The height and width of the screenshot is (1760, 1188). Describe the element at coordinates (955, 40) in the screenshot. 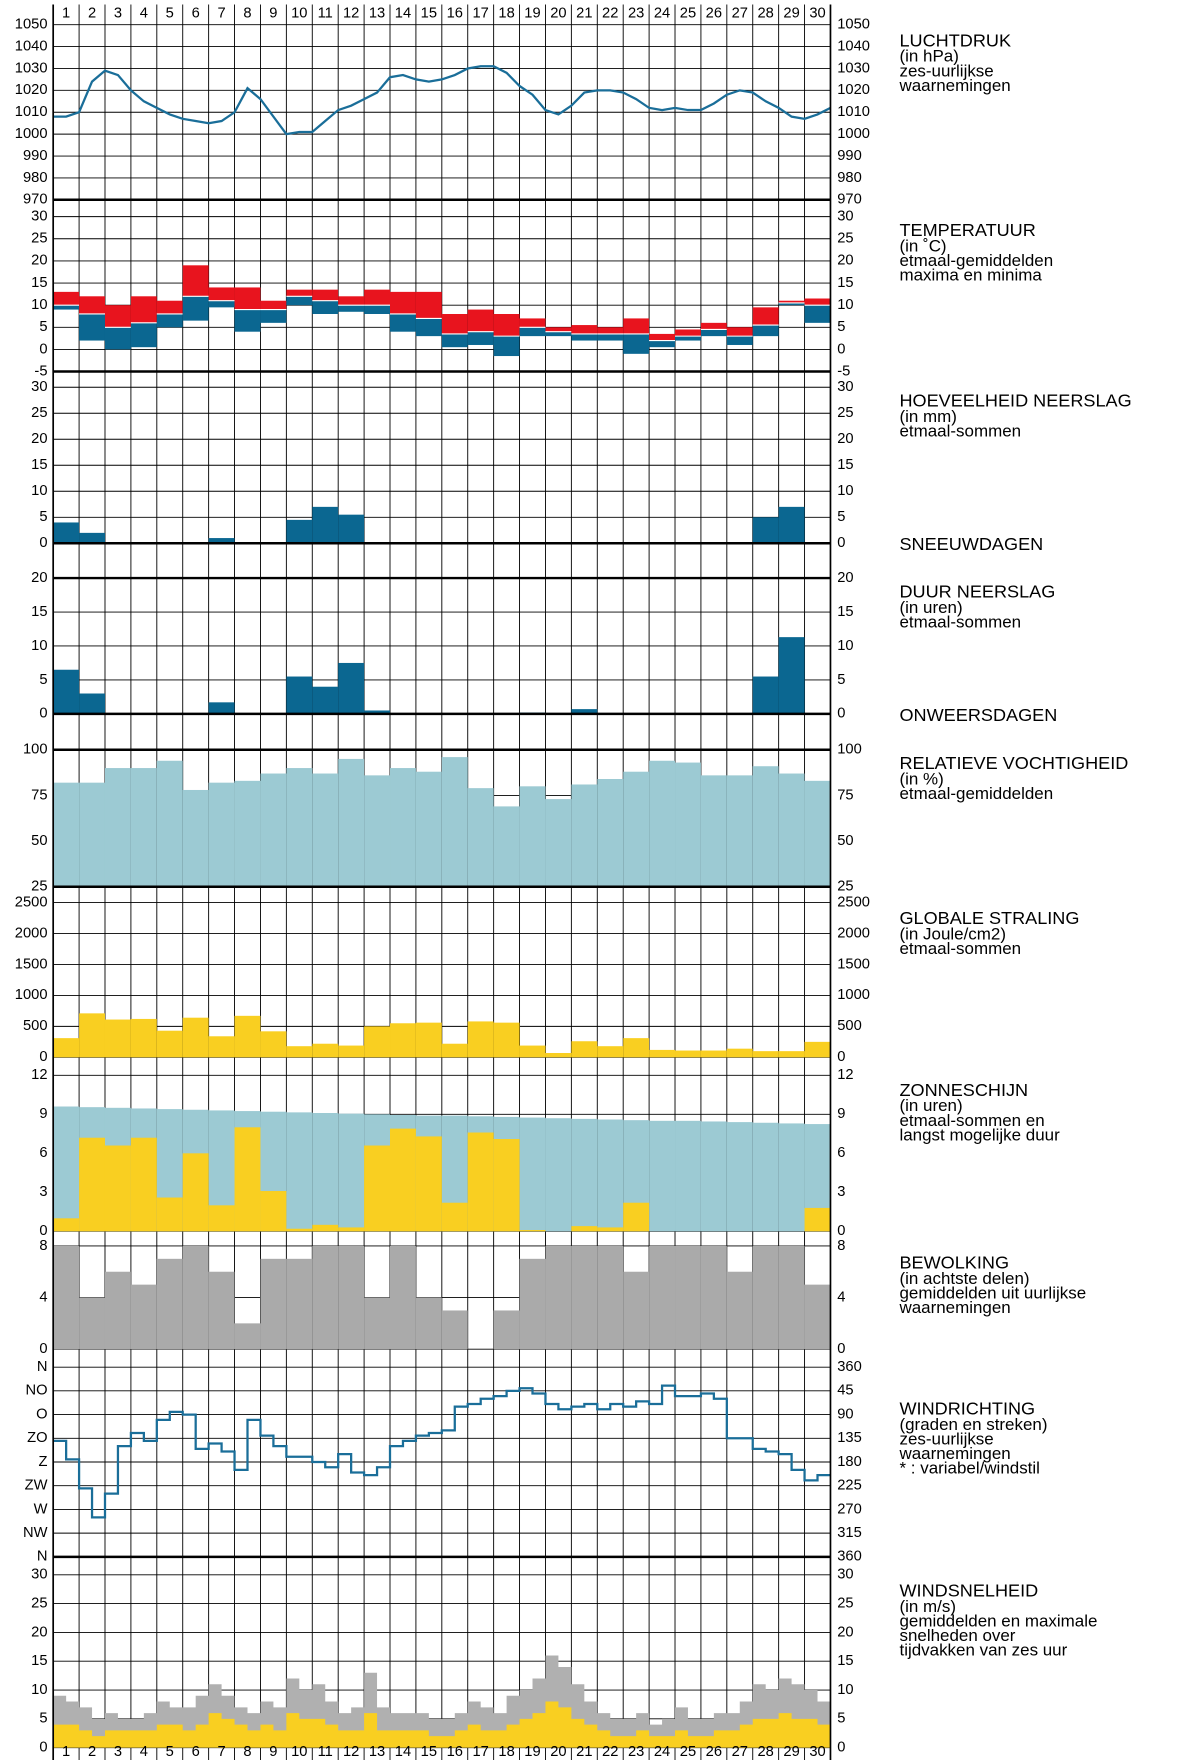

I see `panel-title: LUCHTDRUK` at that location.